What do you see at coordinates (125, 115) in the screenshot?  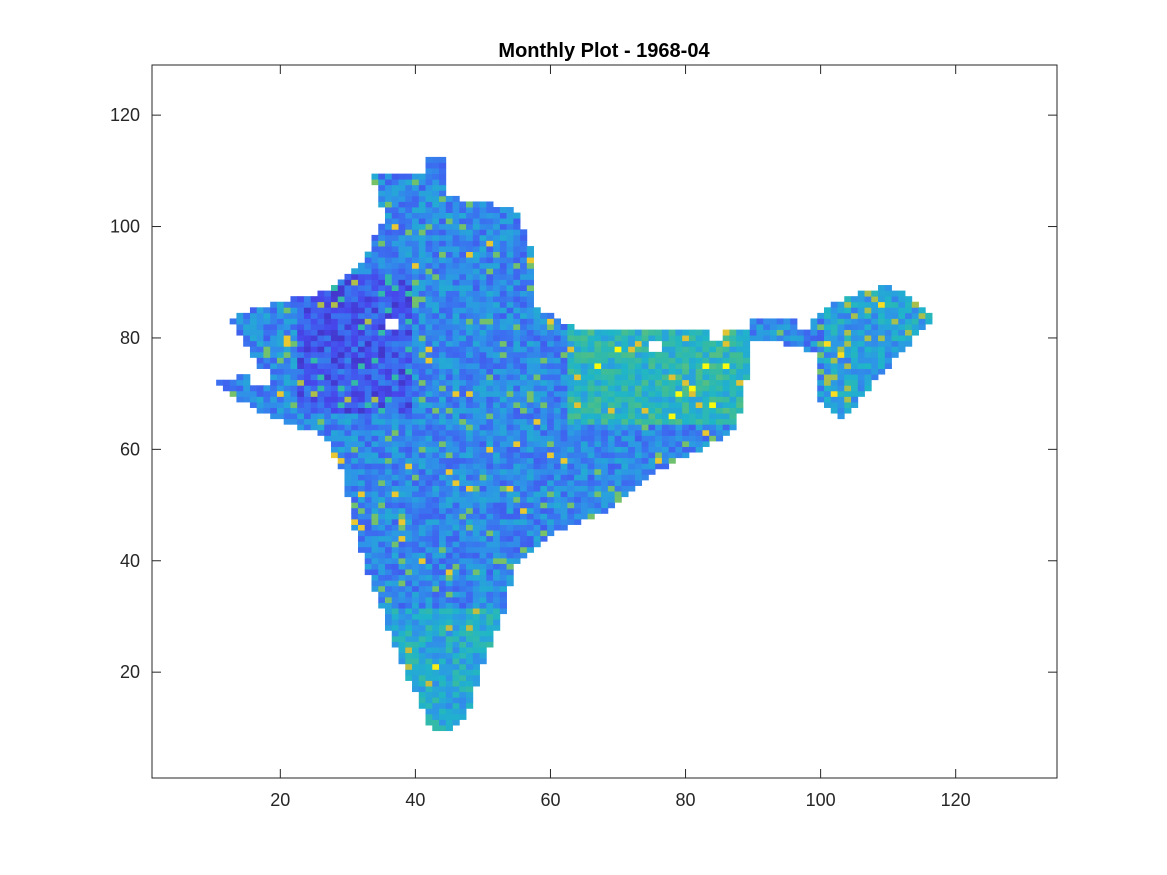 I see `y-tick-label: 120` at bounding box center [125, 115].